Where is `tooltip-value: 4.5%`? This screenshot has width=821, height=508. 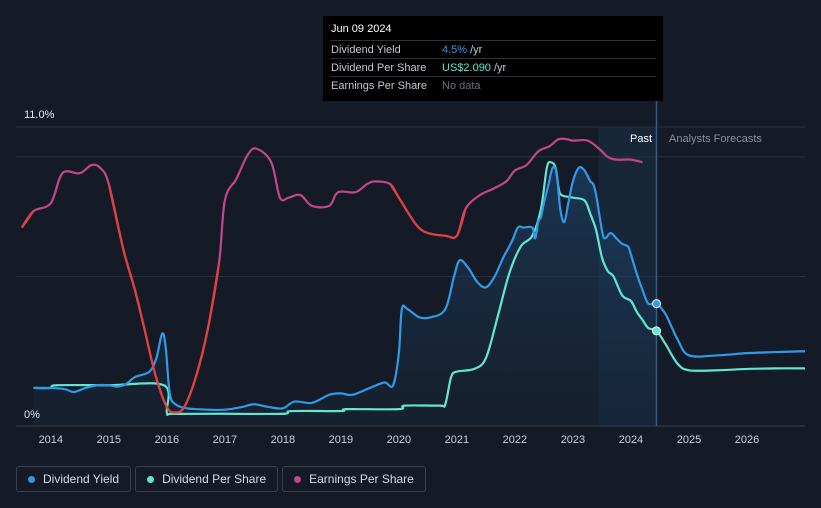
tooltip-value: 4.5% is located at coordinates (455, 49).